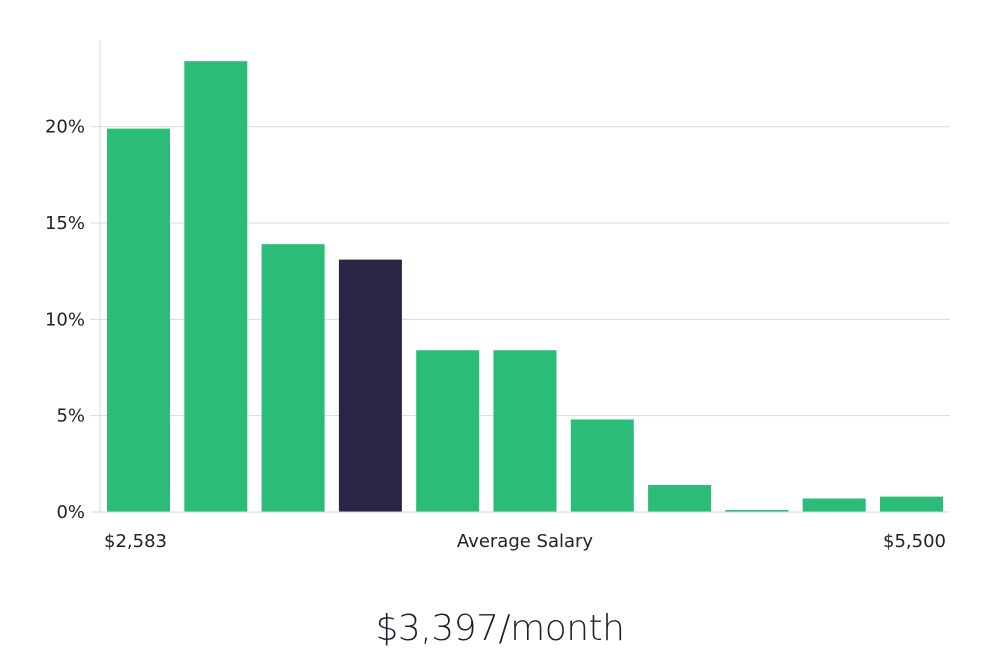  Describe the element at coordinates (65, 223) in the screenshot. I see `y-tick-label: 15%` at that location.